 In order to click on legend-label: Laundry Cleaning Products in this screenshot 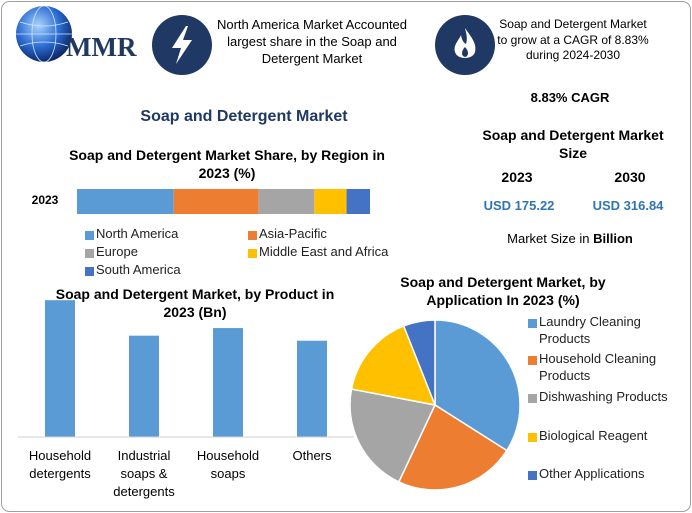, I will do `click(590, 330)`.